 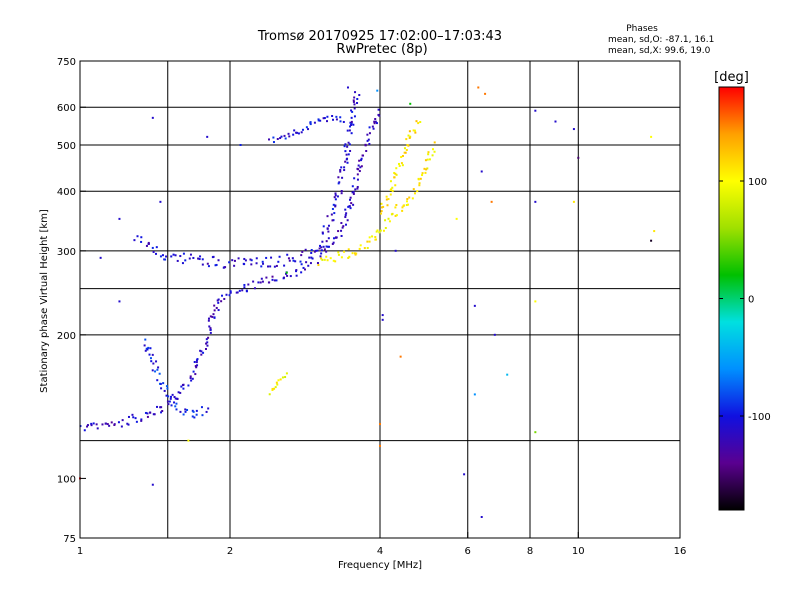 I want to click on y-tick-label: 100, so click(x=66, y=479).